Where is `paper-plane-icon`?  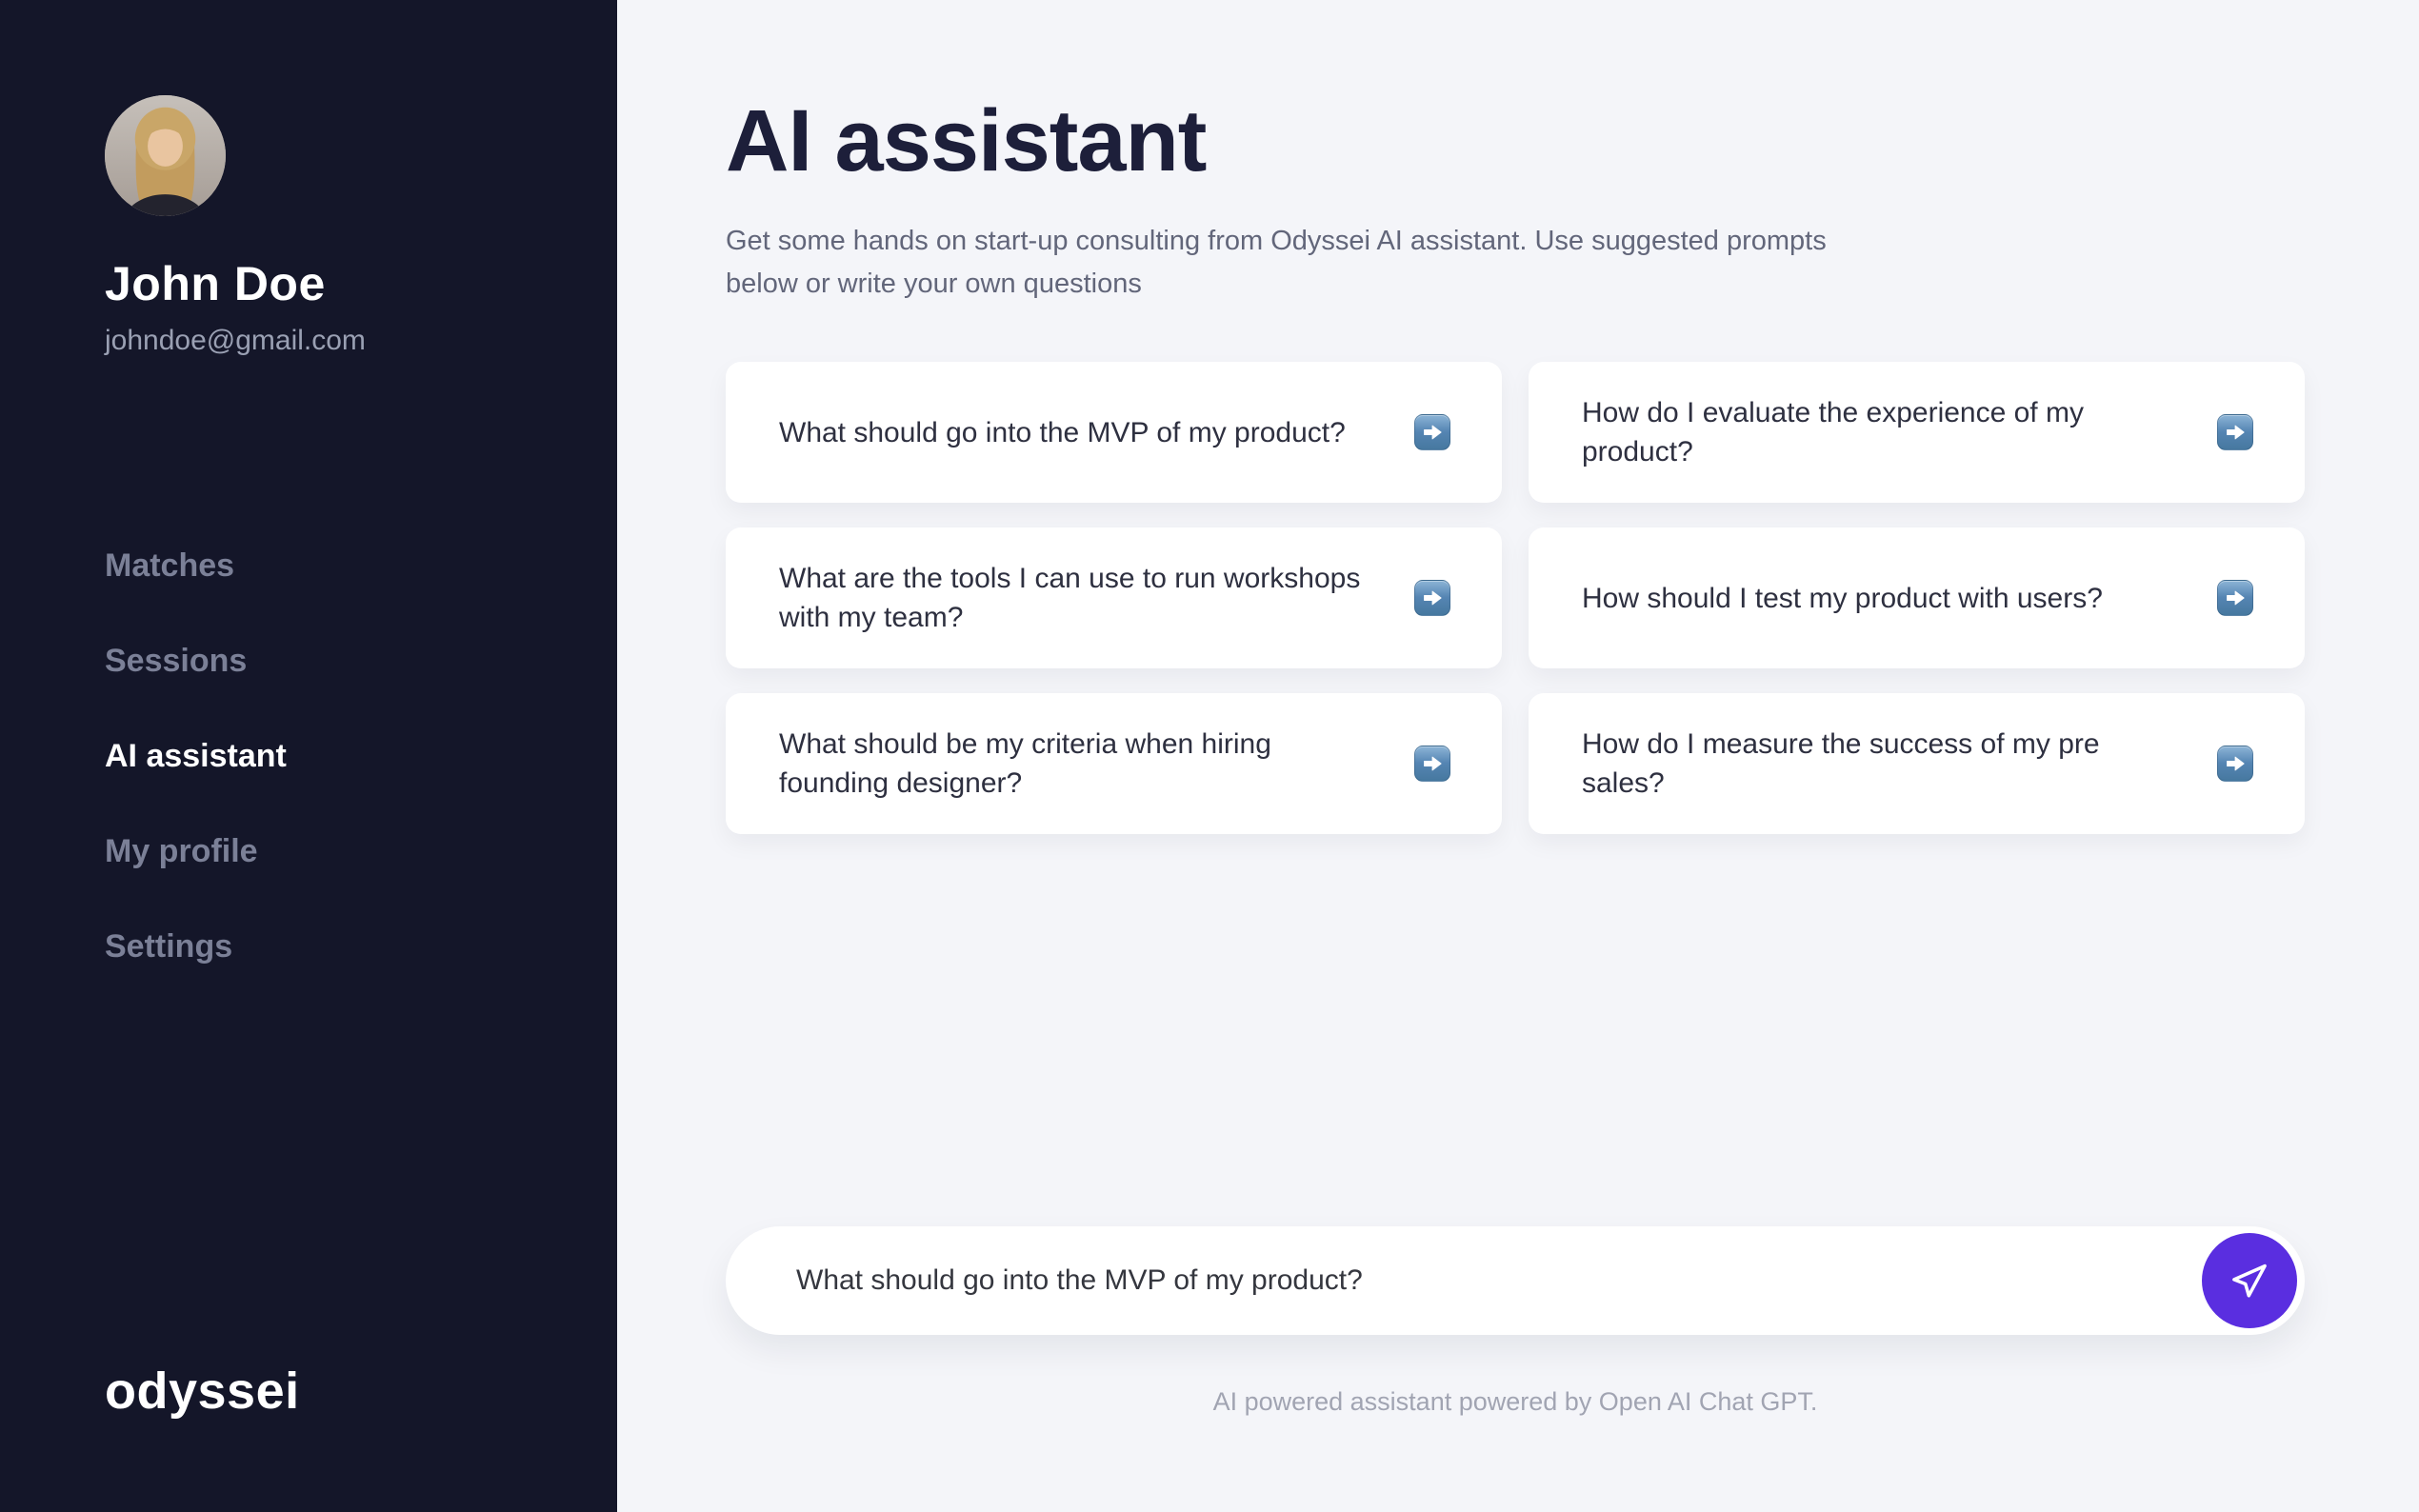 paper-plane-icon is located at coordinates (2249, 1280).